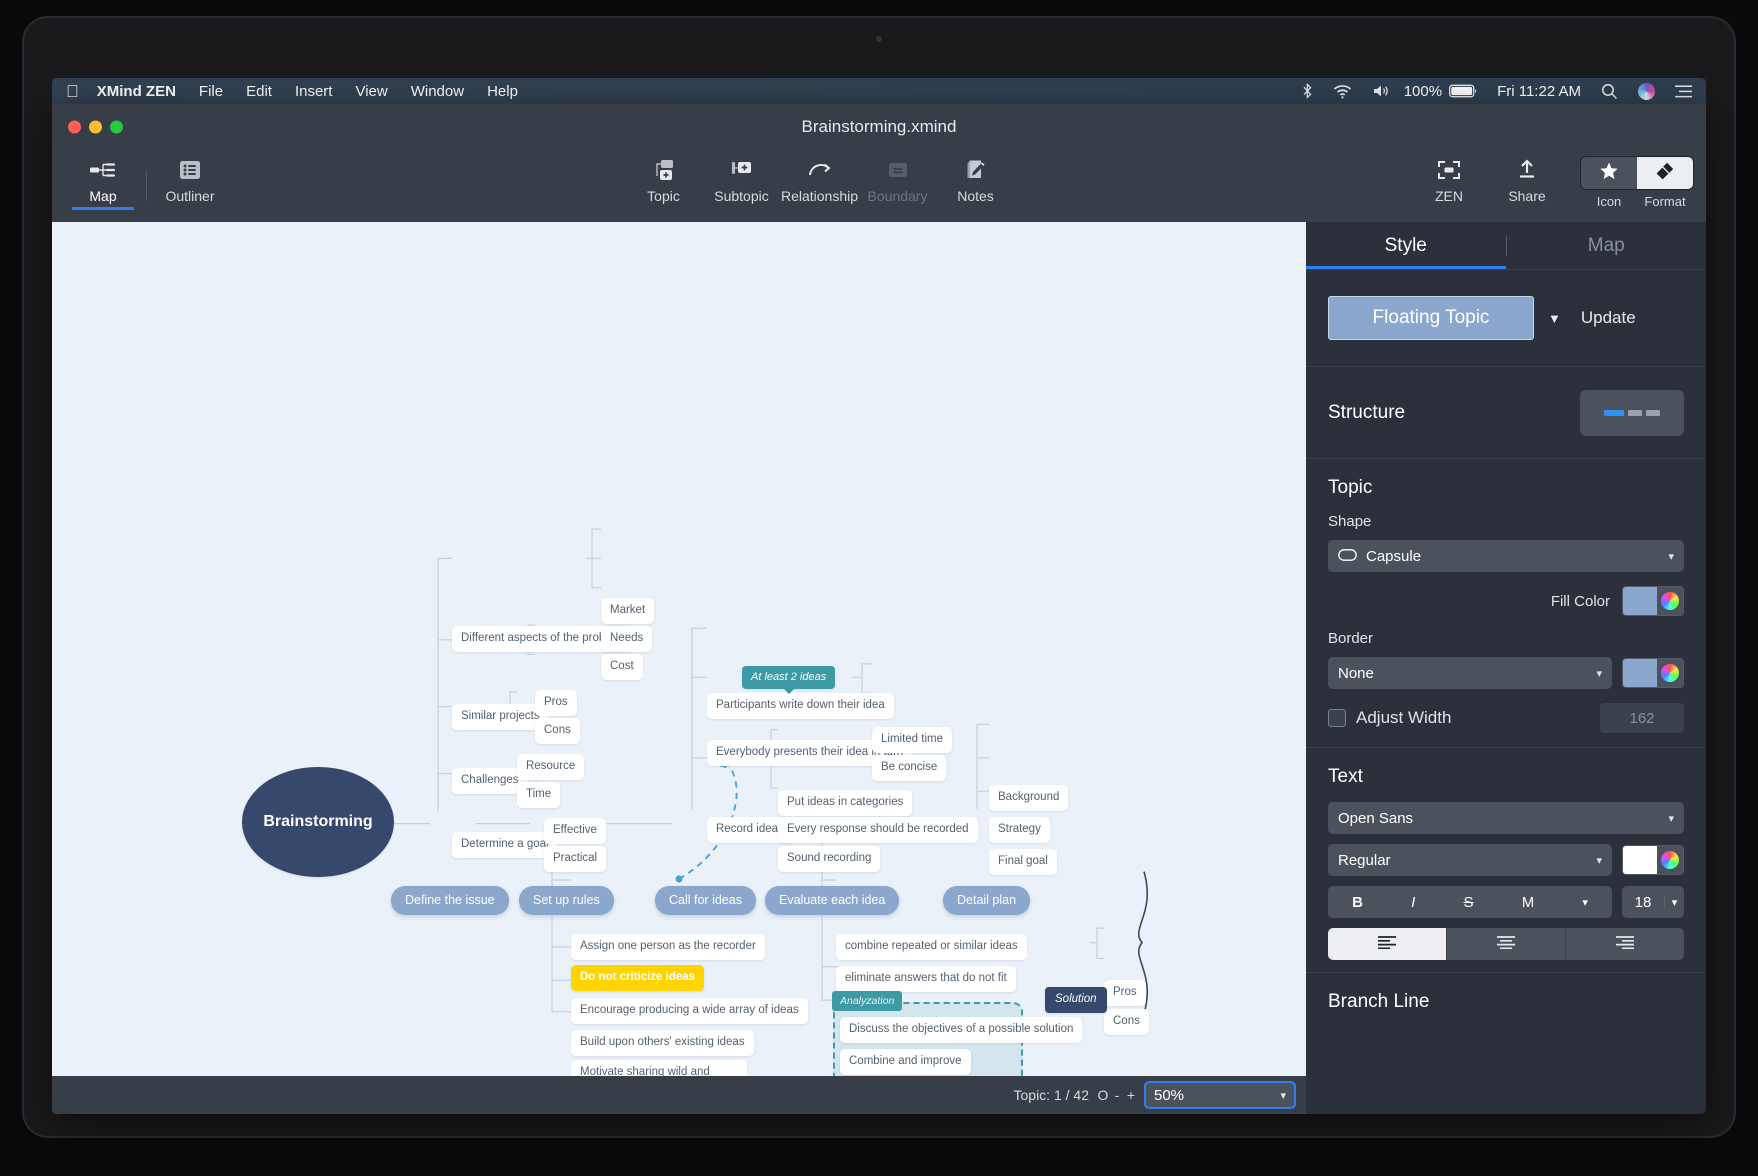 The image size is (1758, 1176). I want to click on bluetooth-icon, so click(1307, 91).